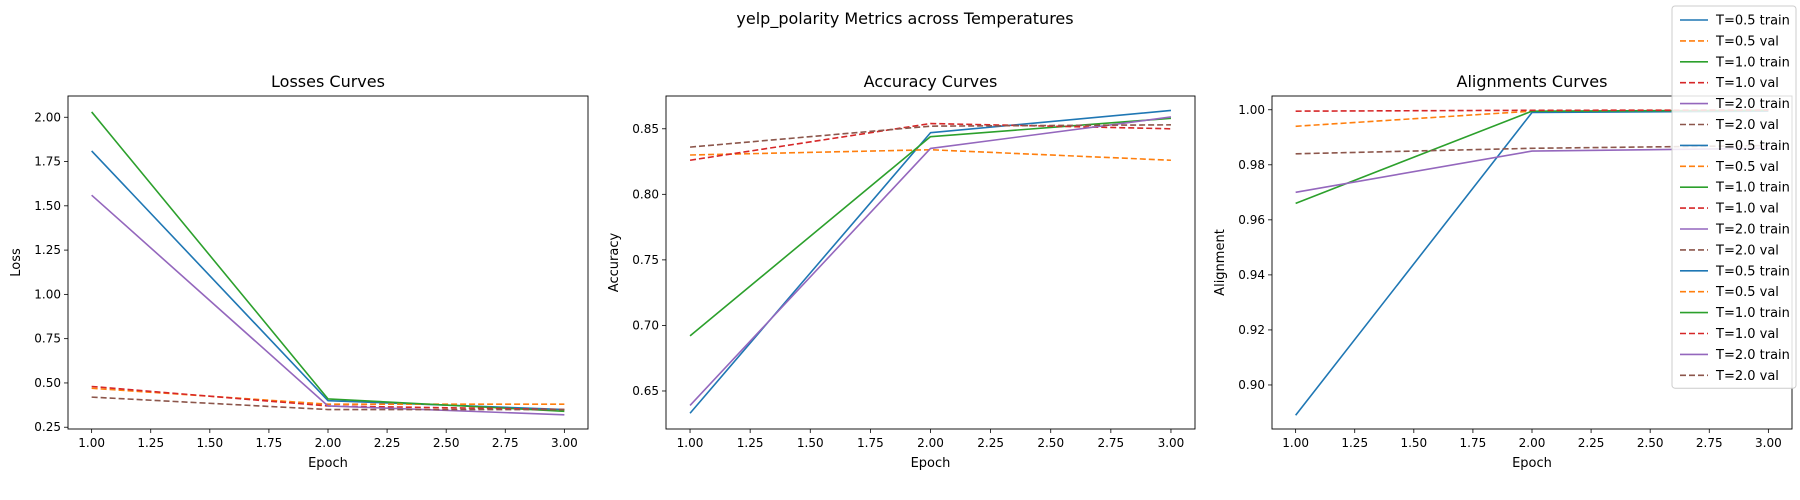 This screenshot has width=1800, height=500. Describe the element at coordinates (328, 305) in the screenshot. I see `series-line-t-2-0-train` at that location.